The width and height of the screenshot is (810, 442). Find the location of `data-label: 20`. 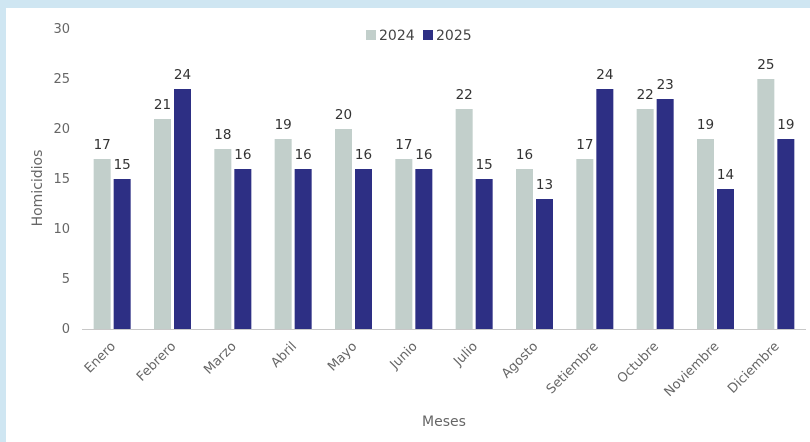

data-label: 20 is located at coordinates (343, 115).